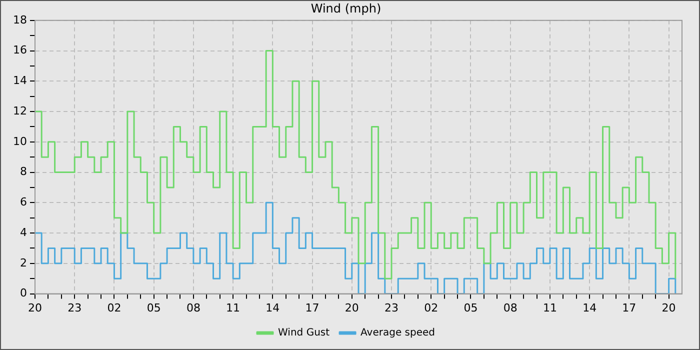 Image resolution: width=700 pixels, height=350 pixels. I want to click on y-tick-label: 12, so click(19, 111).